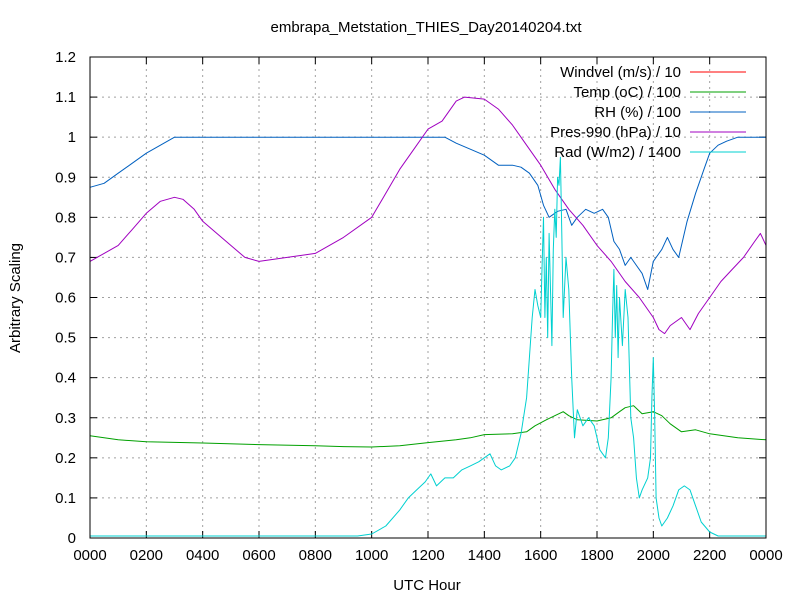 Image resolution: width=800 pixels, height=600 pixels. Describe the element at coordinates (596, 555) in the screenshot. I see `x-tick-label: 1800` at that location.